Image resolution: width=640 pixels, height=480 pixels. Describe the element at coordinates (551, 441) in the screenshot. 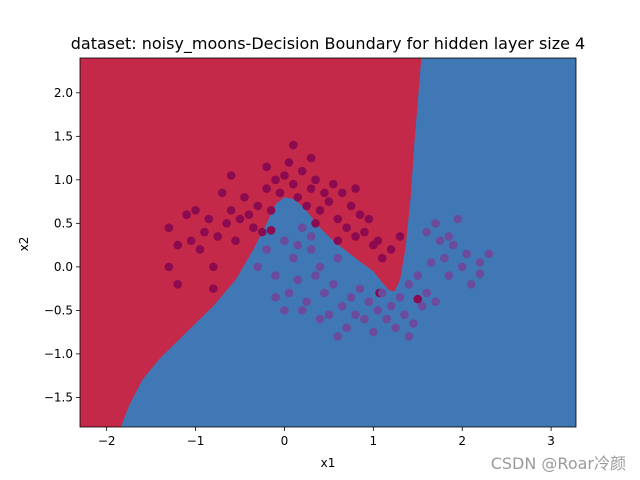

I see `x-tick-label: 3` at that location.